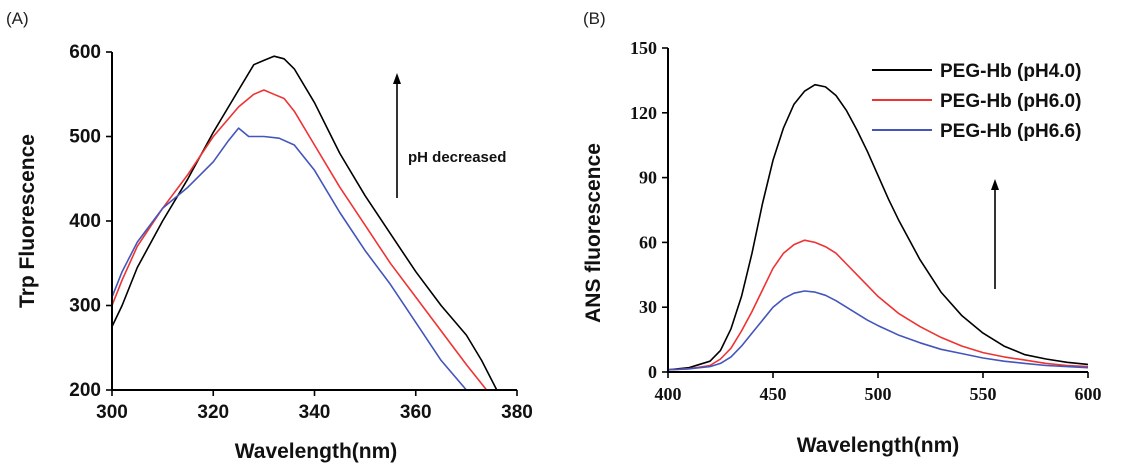 Image resolution: width=1126 pixels, height=466 pixels. I want to click on y-tick-label: 600, so click(85, 52).